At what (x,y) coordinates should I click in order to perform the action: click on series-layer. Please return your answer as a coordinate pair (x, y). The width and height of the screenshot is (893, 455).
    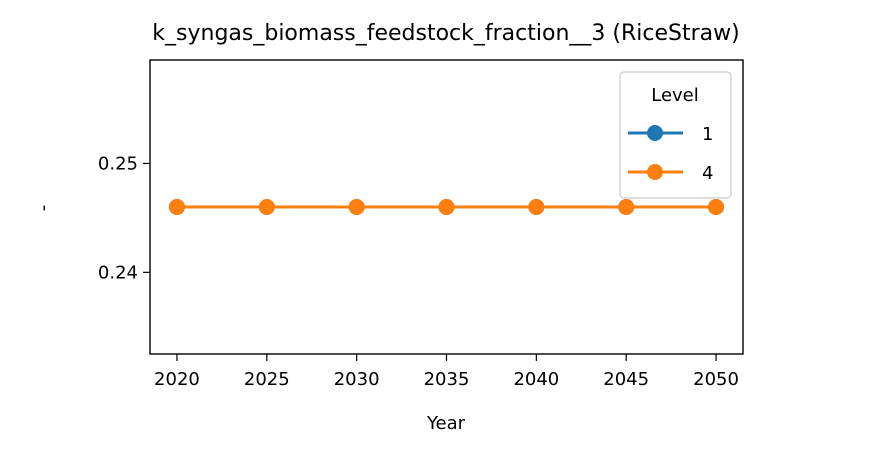
    Looking at the image, I should click on (446, 207).